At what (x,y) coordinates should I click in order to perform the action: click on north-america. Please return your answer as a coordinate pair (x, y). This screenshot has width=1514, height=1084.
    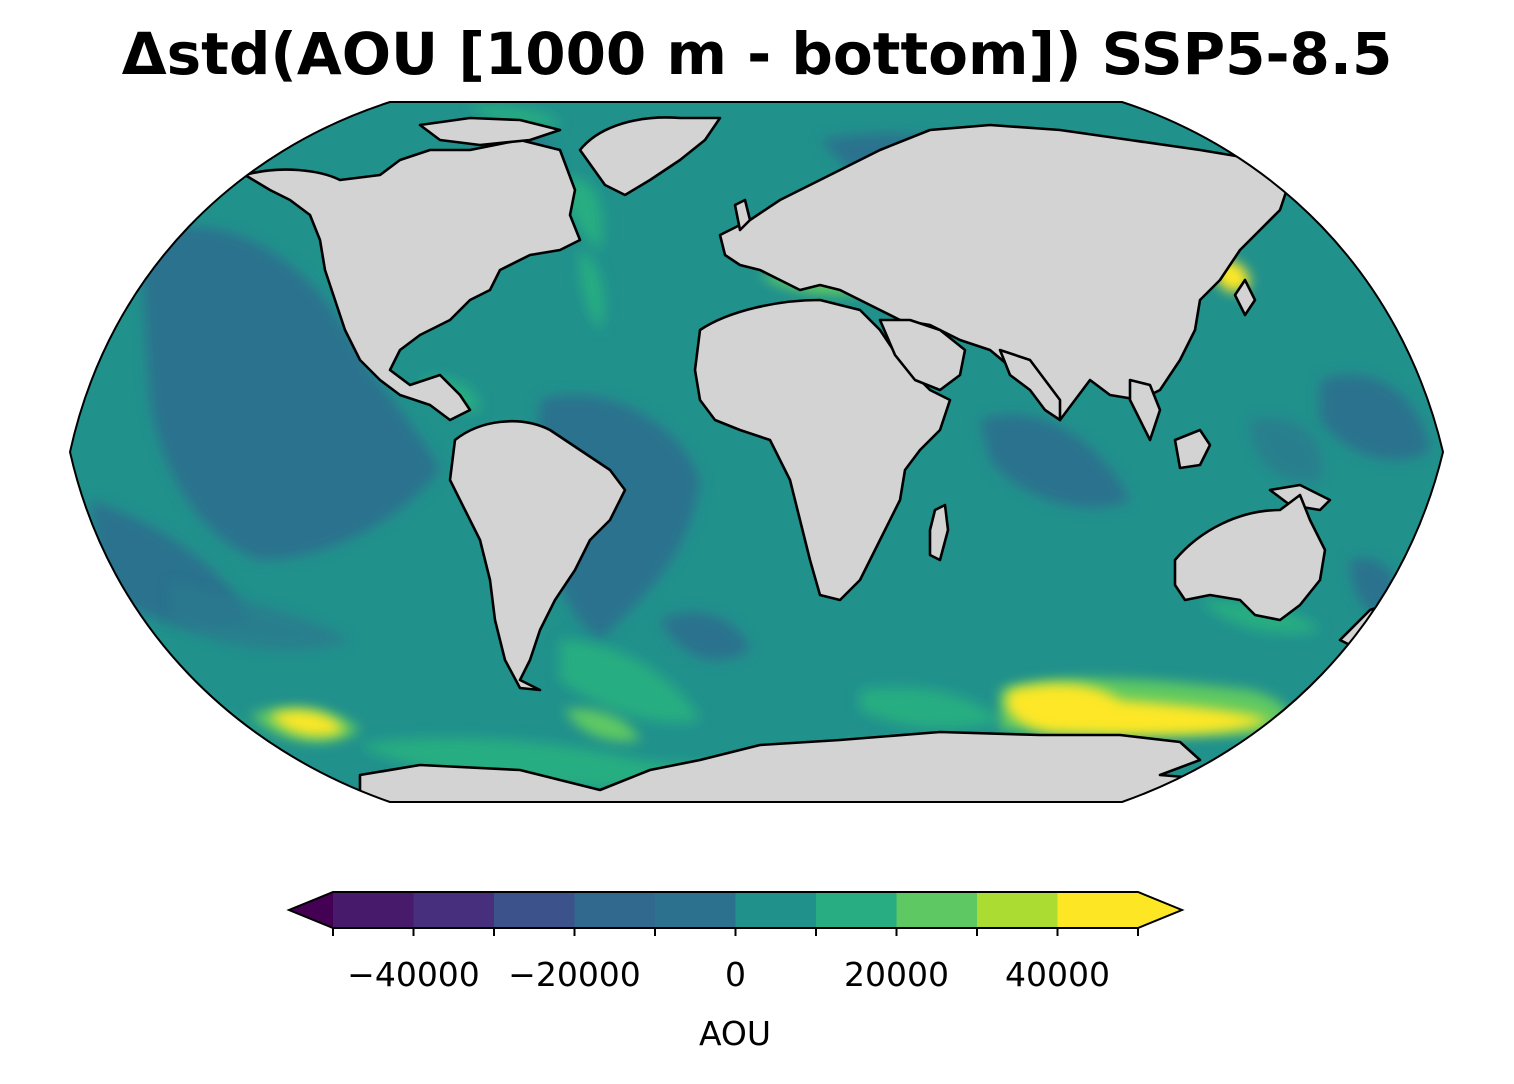
    Looking at the image, I should click on (412, 280).